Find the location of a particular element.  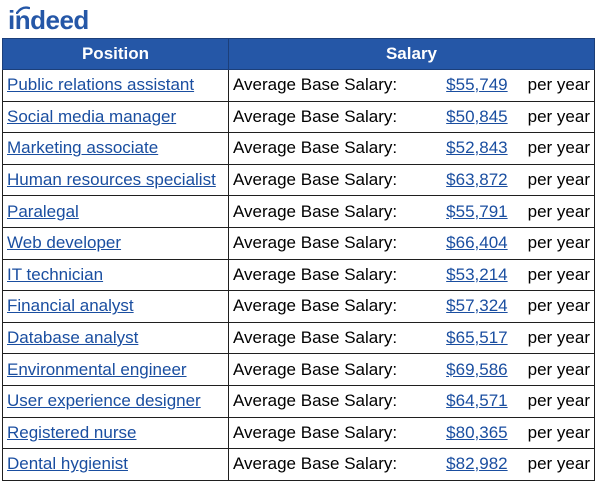

salary-amount-link: $50,845 is located at coordinates (477, 116).